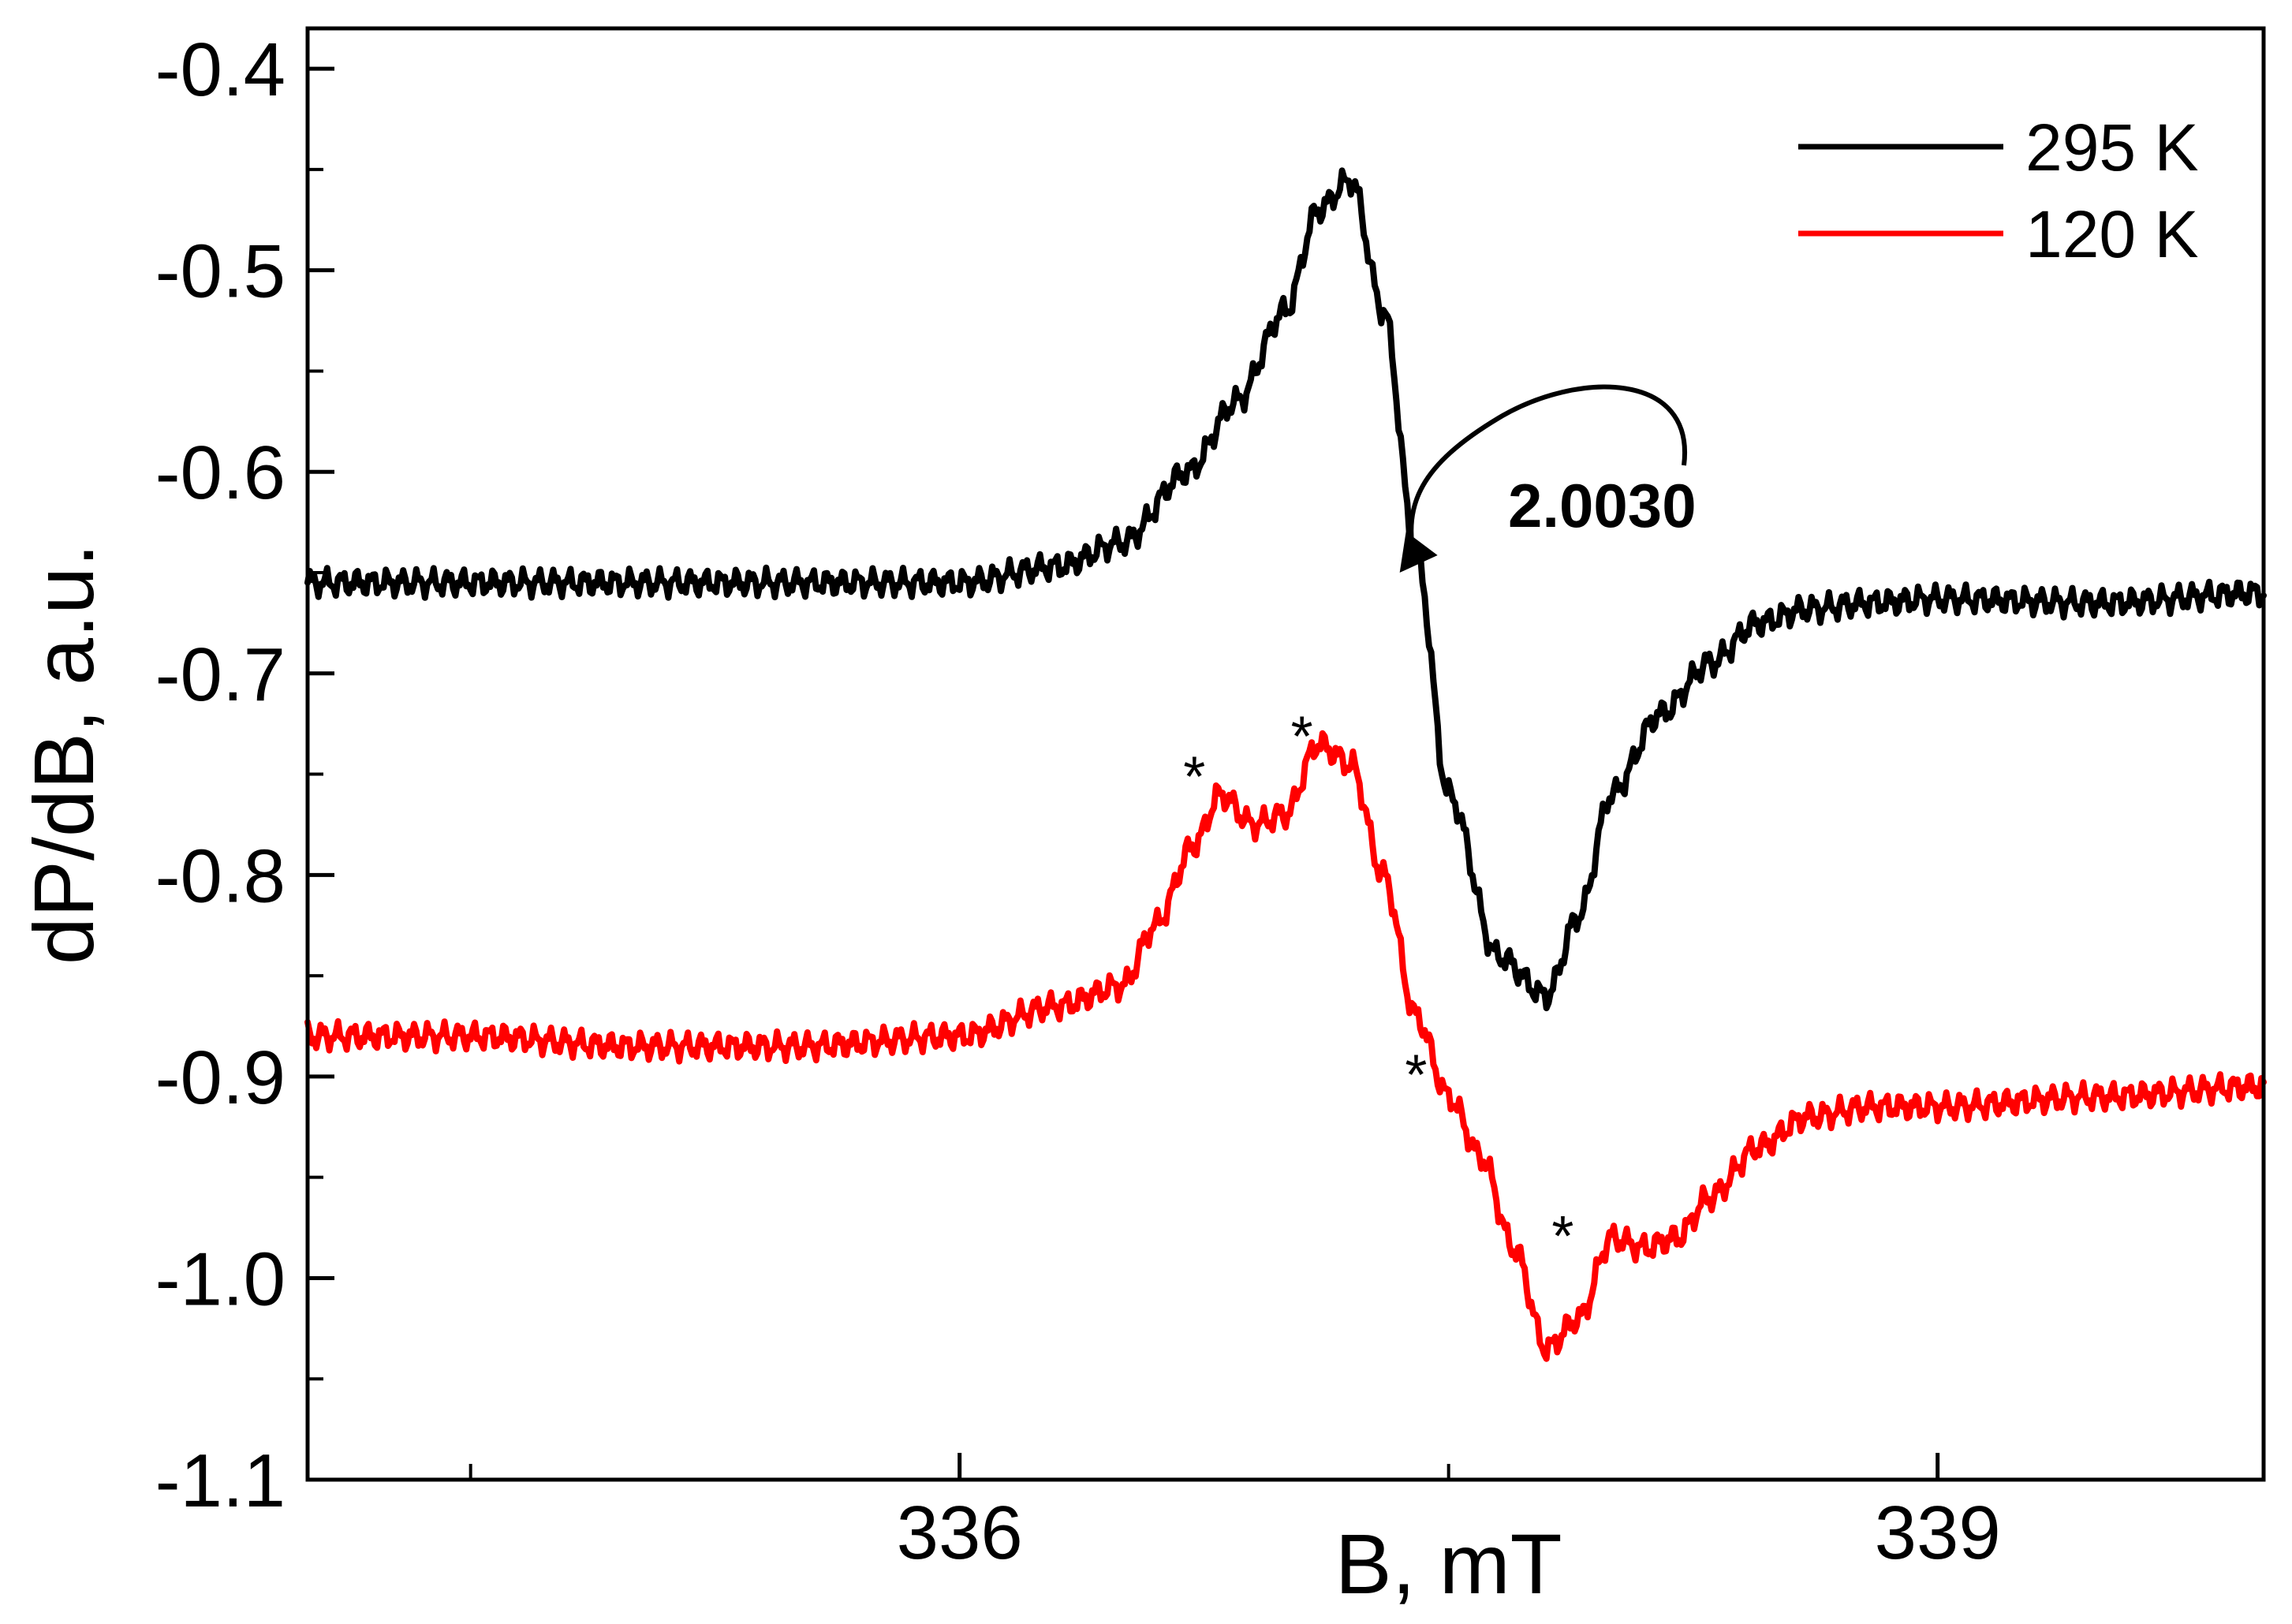 Image resolution: width=2292 pixels, height=1624 pixels. What do you see at coordinates (1448, 1563) in the screenshot?
I see `x-axis-title: B, mT` at bounding box center [1448, 1563].